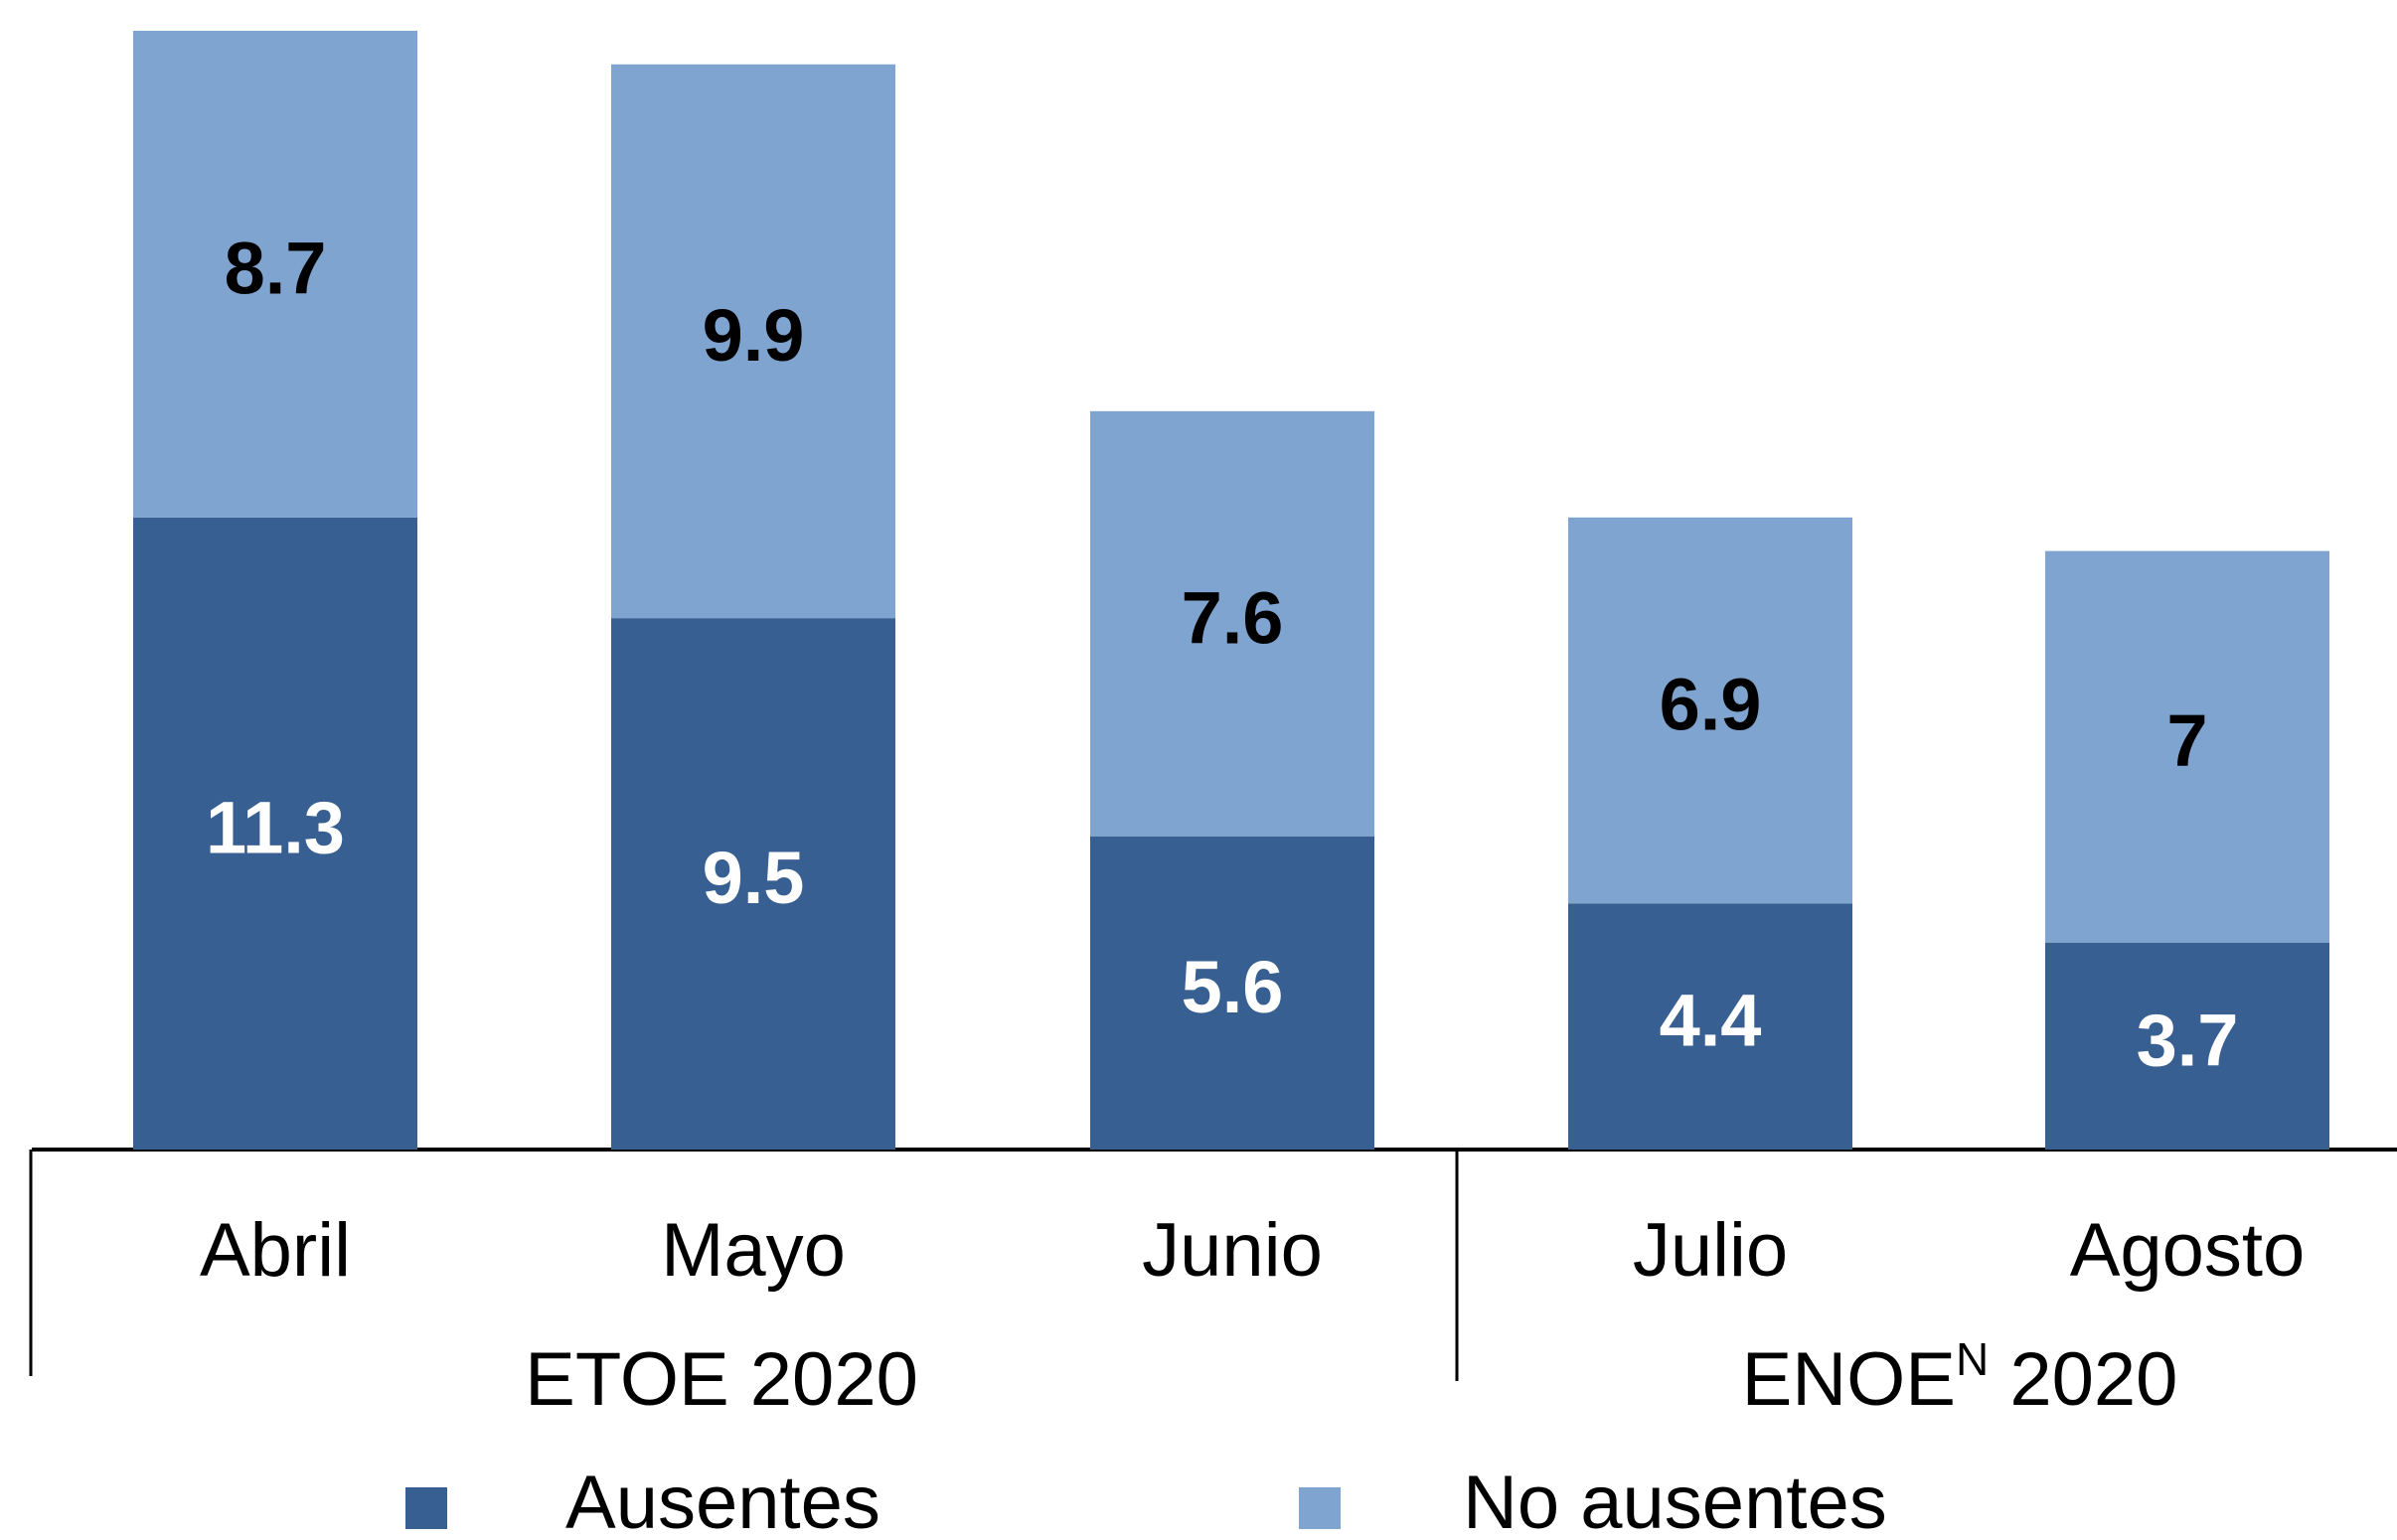  Describe the element at coordinates (1233, 987) in the screenshot. I see `value-label: 5.6` at that location.